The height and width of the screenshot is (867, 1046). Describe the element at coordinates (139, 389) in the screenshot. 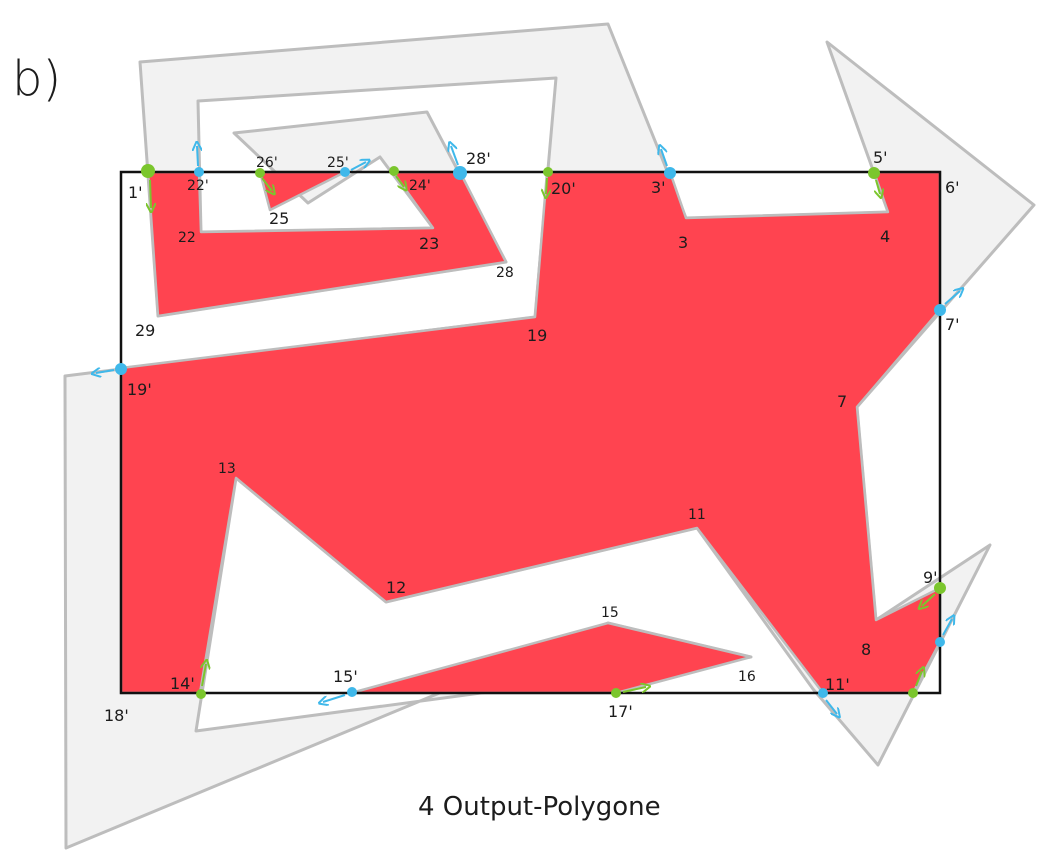

I see `vertex-label-19p: 19'` at that location.